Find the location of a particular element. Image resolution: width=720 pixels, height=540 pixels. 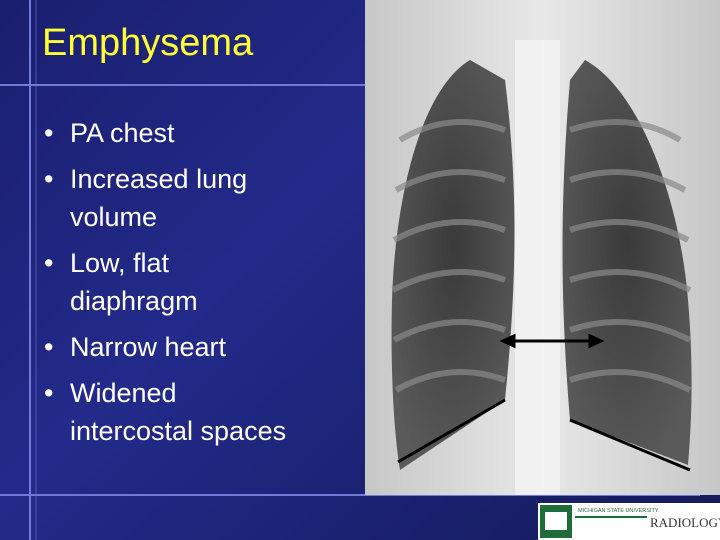

annotation-arrows is located at coordinates (544, 402).